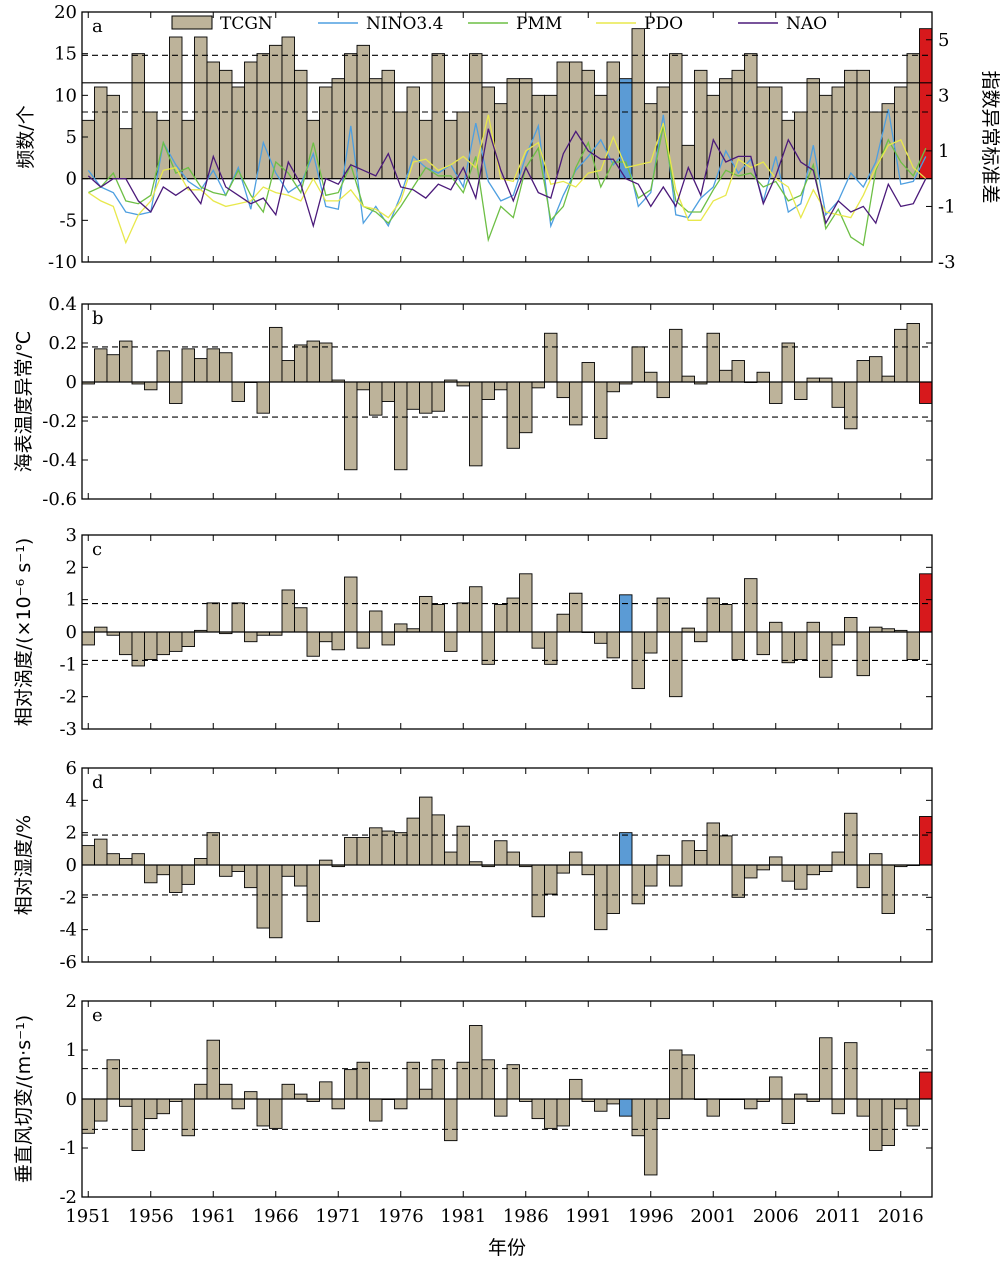  Describe the element at coordinates (663, 133) in the screenshot. I see `bar-a-1997` at that location.